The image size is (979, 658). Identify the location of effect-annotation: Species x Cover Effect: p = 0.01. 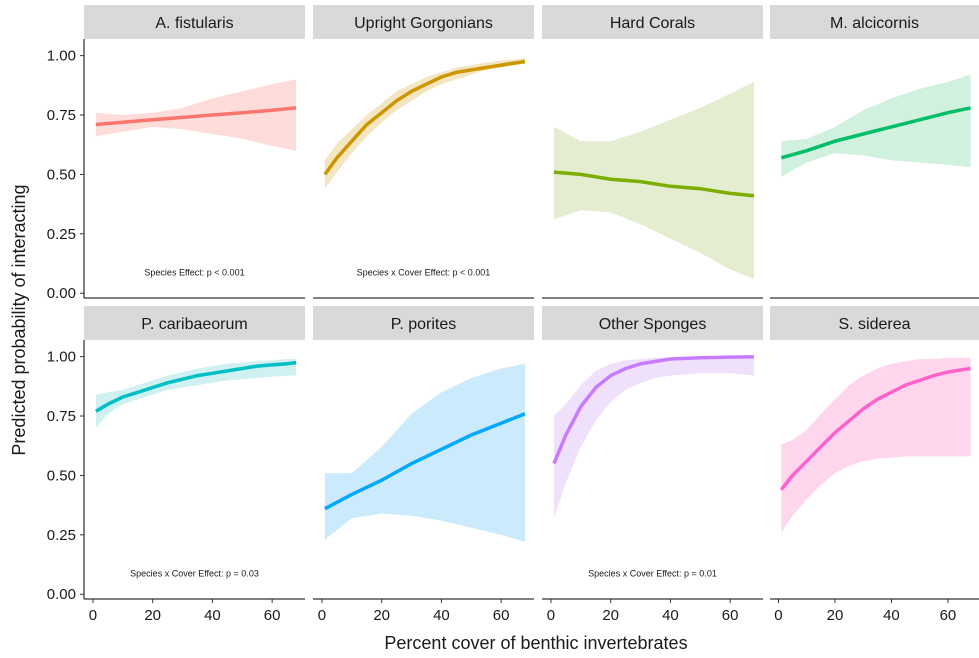
(652, 573).